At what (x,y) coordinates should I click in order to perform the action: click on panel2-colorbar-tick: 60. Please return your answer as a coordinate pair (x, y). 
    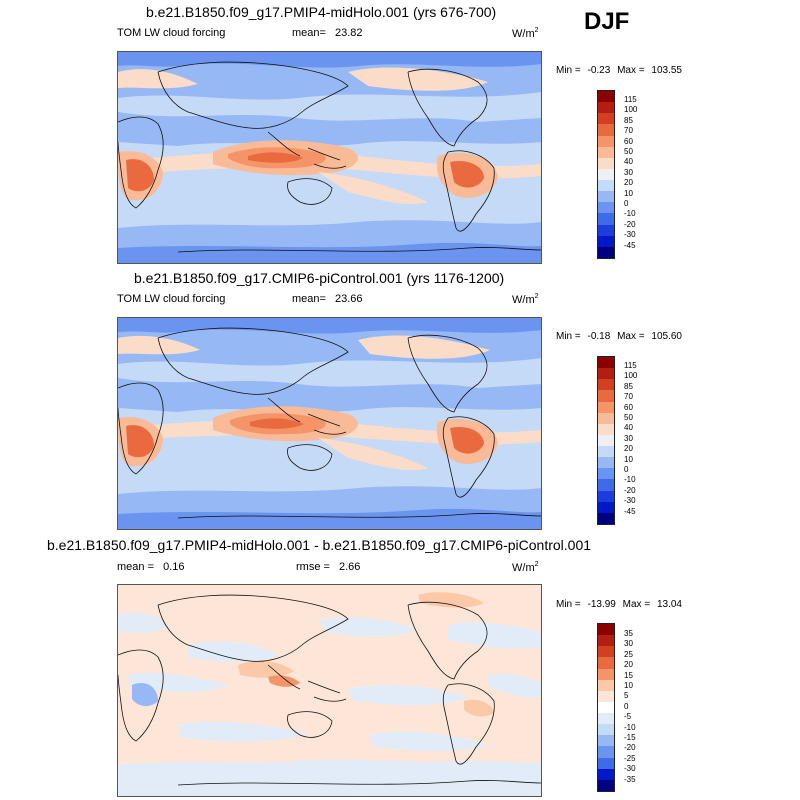
    Looking at the image, I should click on (628, 407).